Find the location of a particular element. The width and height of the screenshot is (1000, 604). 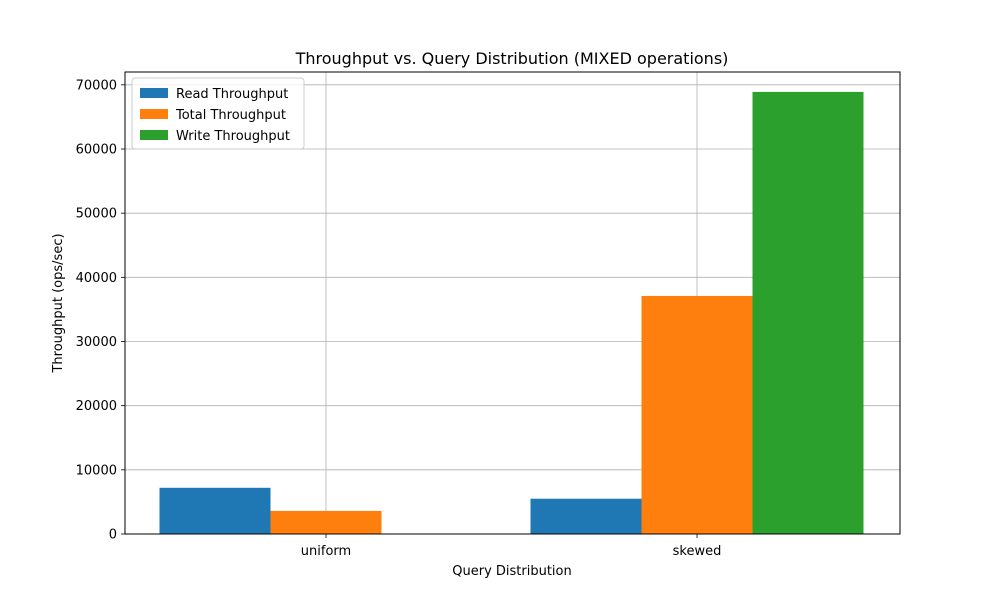

y-tick-label: 50000 is located at coordinates (96, 214).